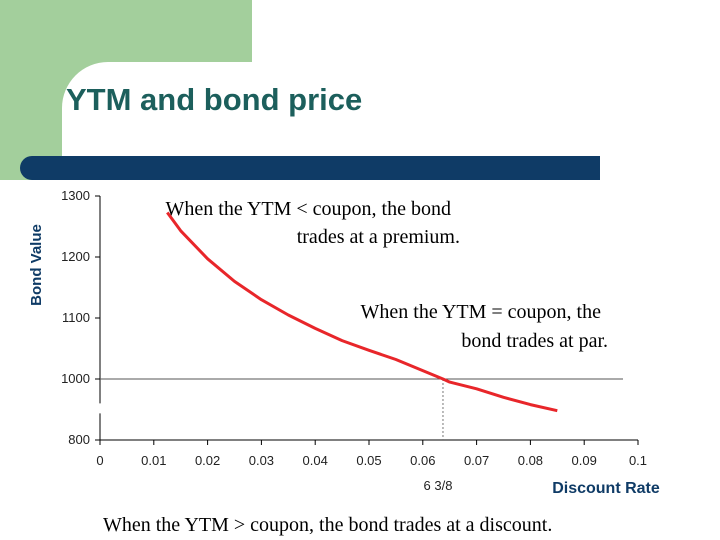 The height and width of the screenshot is (540, 720). What do you see at coordinates (153, 460) in the screenshot?
I see `x-tick-label: 0.01` at bounding box center [153, 460].